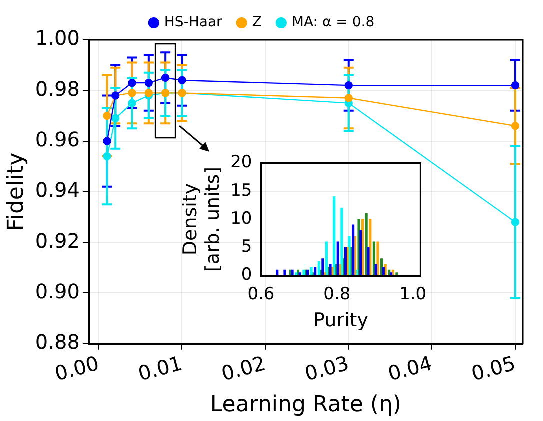  What do you see at coordinates (261, 294) in the screenshot?
I see `x-tick-label: 0.6` at bounding box center [261, 294].